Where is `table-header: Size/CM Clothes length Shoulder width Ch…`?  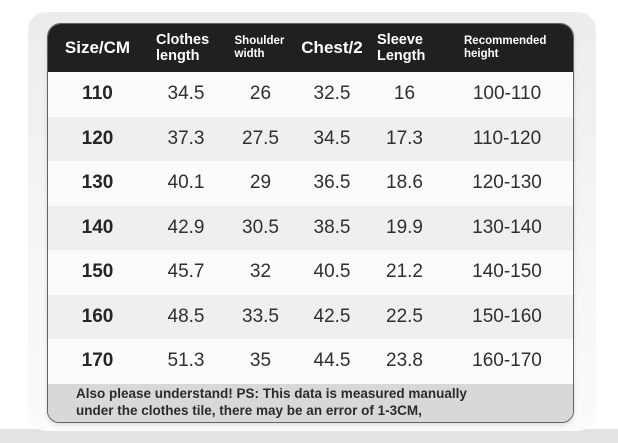
table-header: Size/CM Clothes length Shoulder width Ch… is located at coordinates (310, 48).